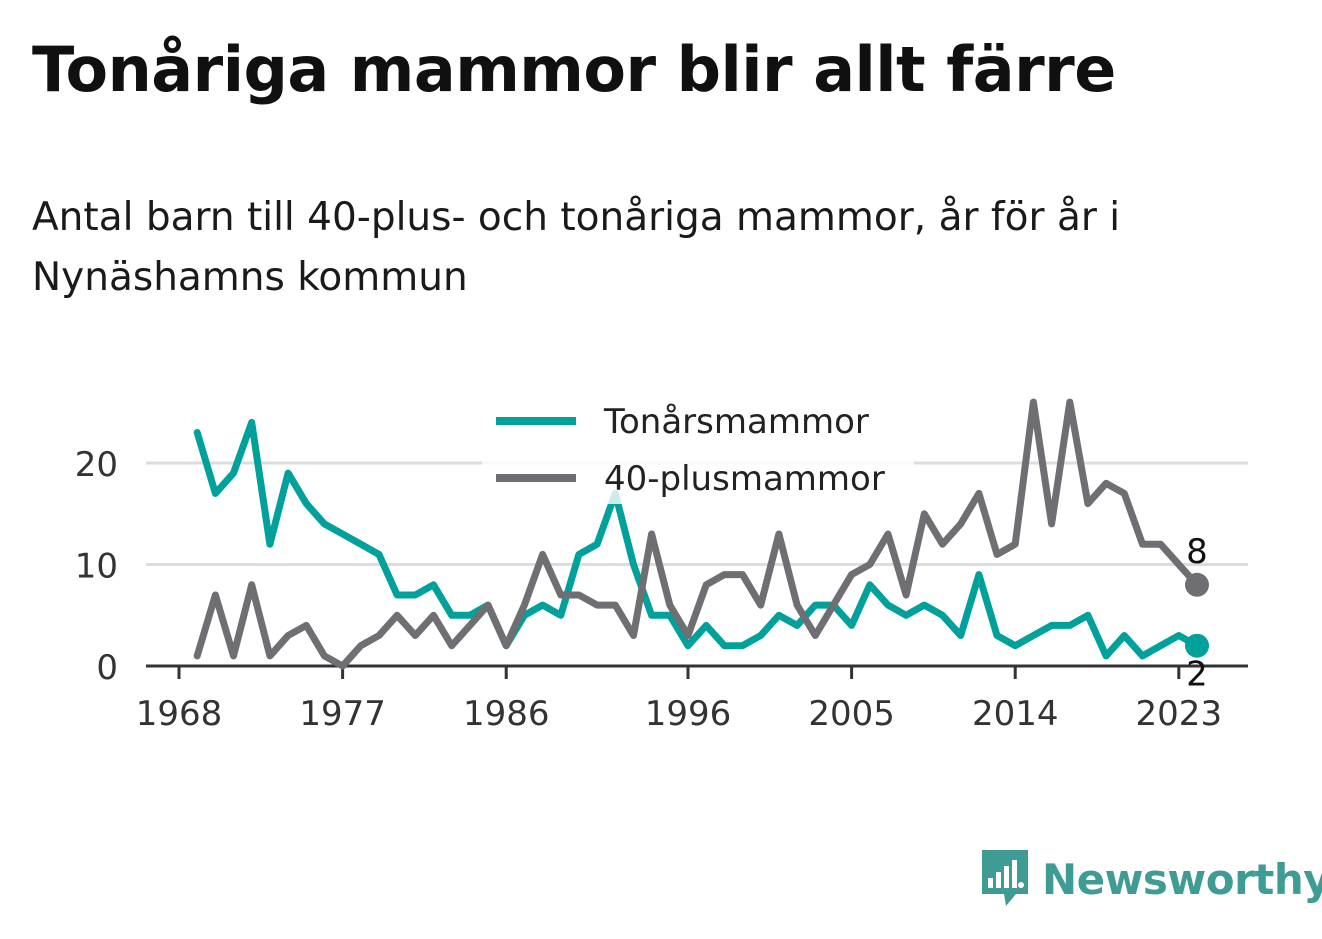 The width and height of the screenshot is (1322, 939). I want to click on newsworthy-logo: Newsworthy, so click(1151, 879).